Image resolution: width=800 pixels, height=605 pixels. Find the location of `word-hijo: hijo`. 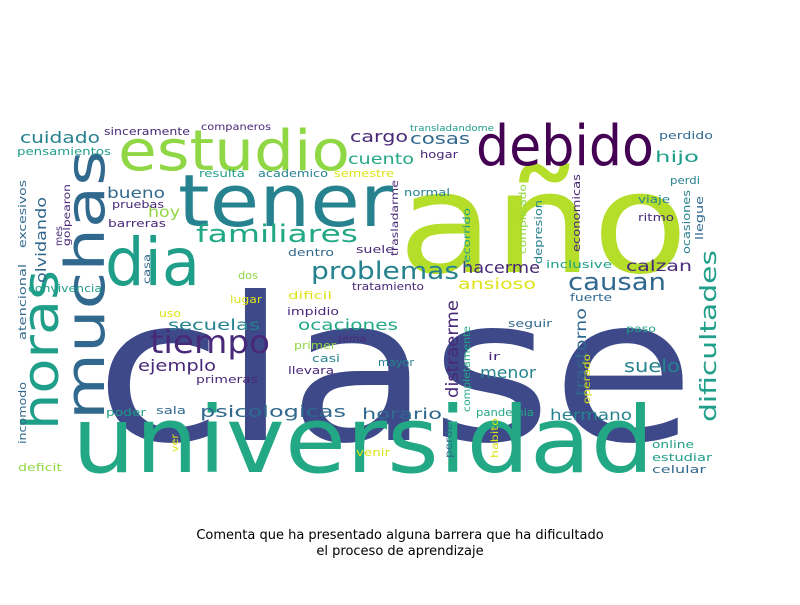

word-hijo: hijo is located at coordinates (677, 157).